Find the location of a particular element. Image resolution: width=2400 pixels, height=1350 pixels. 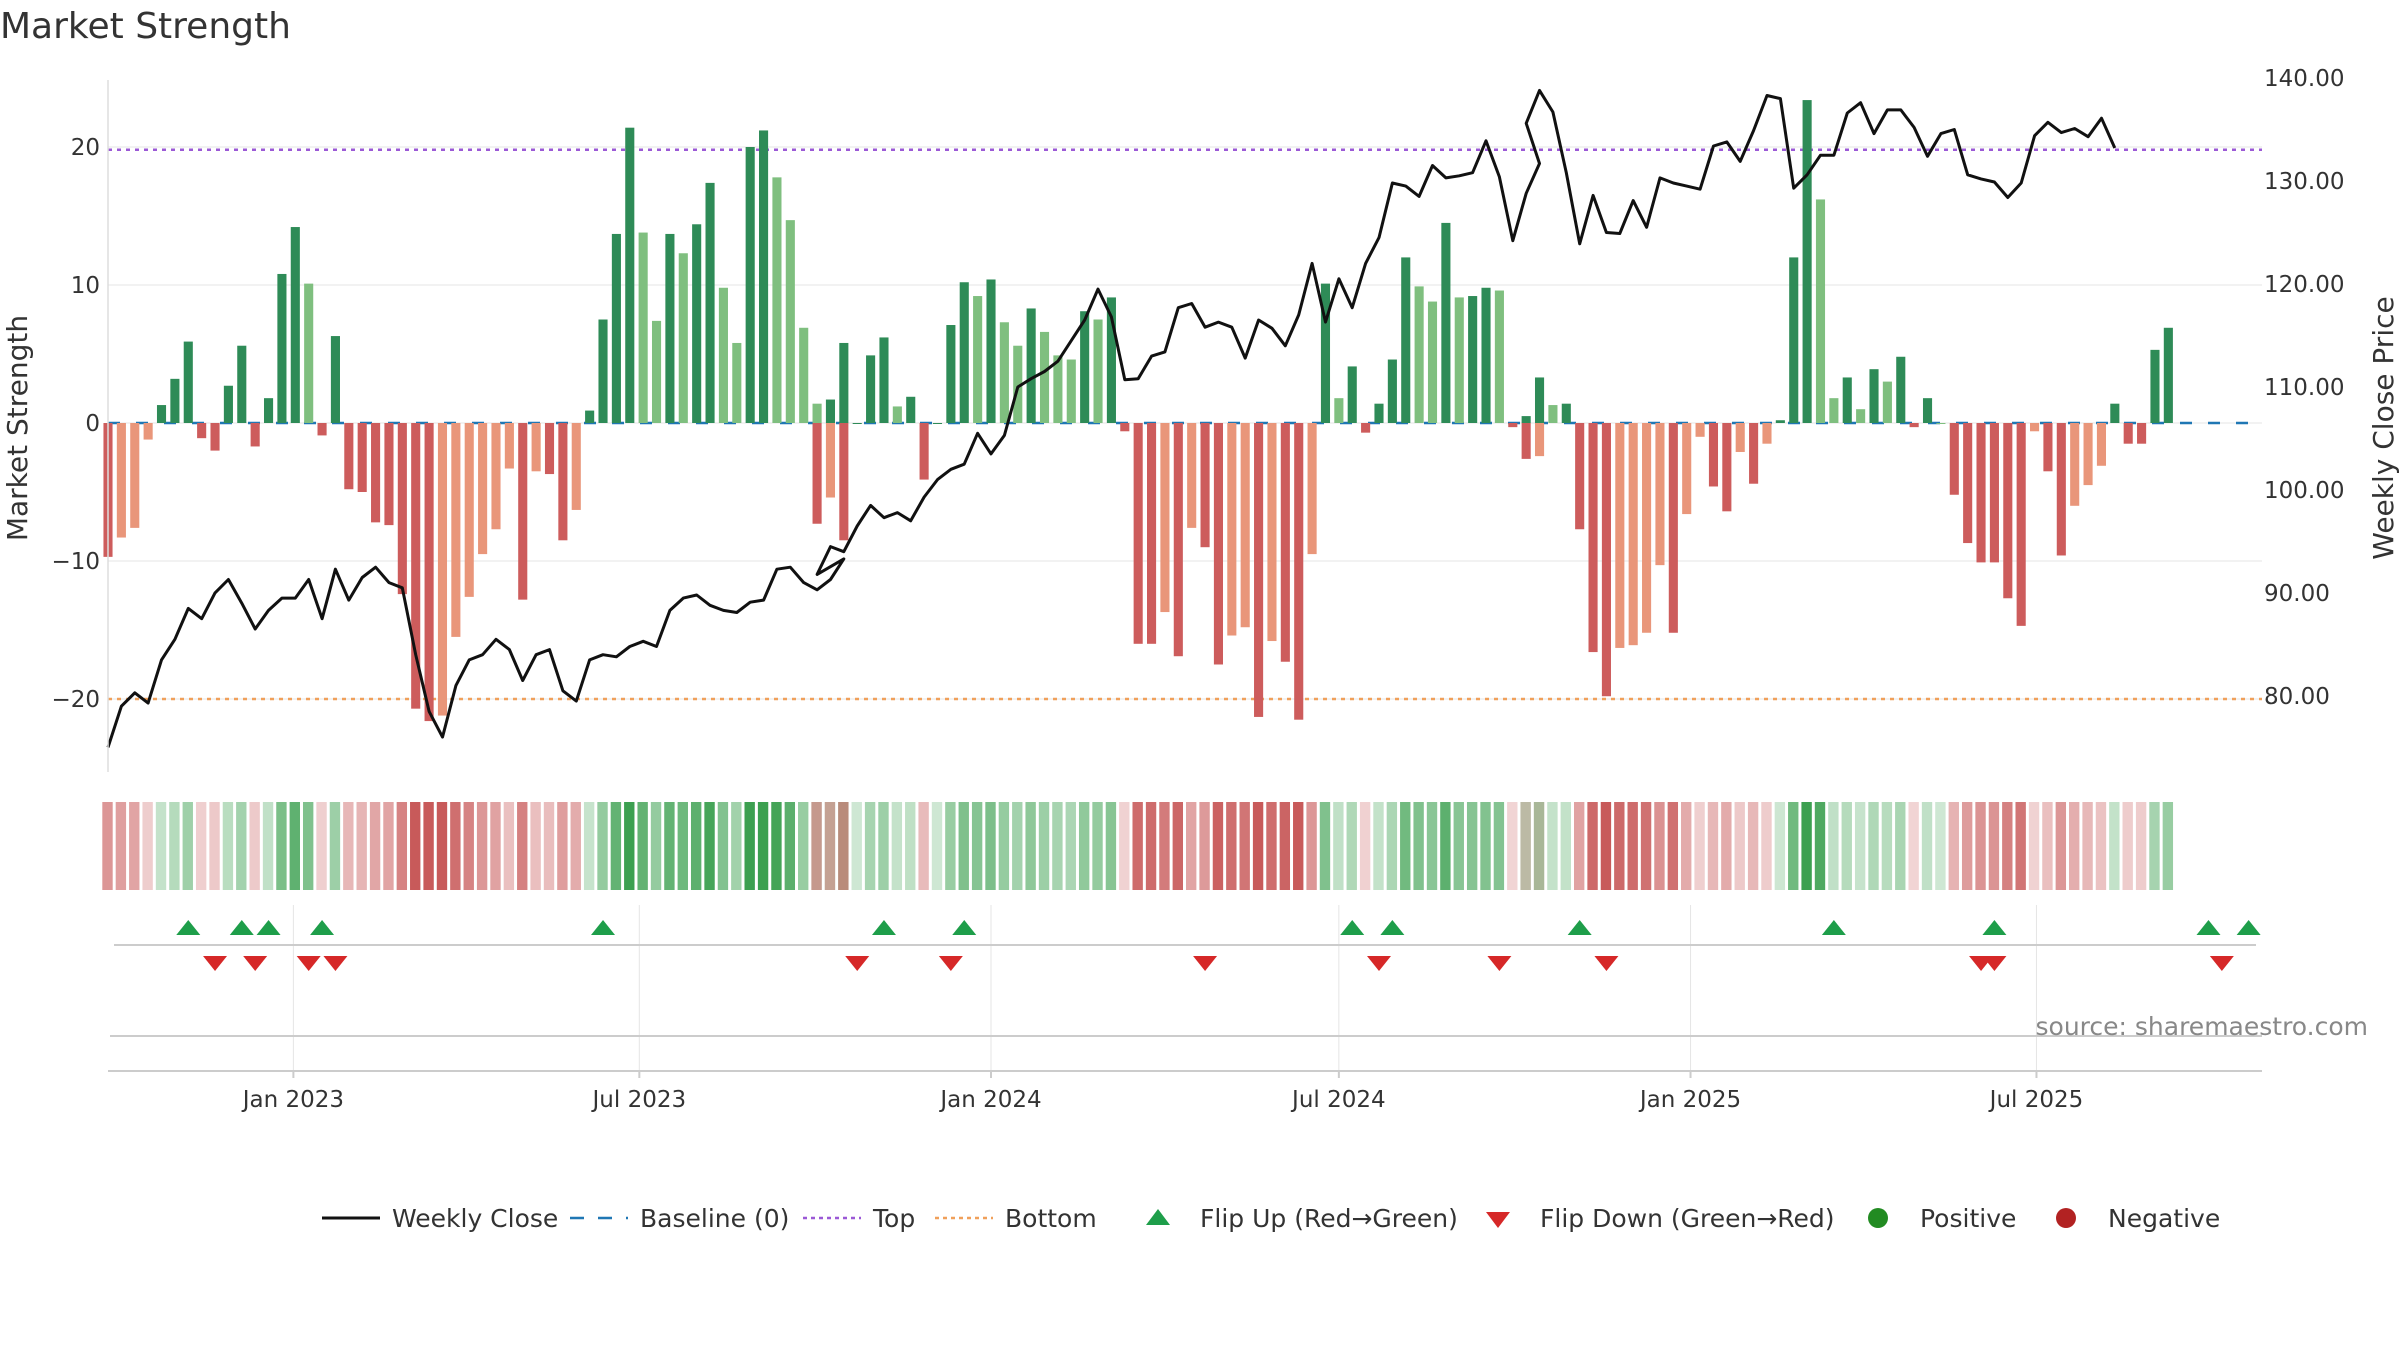

chart-title: Market Strength is located at coordinates (145, 26).